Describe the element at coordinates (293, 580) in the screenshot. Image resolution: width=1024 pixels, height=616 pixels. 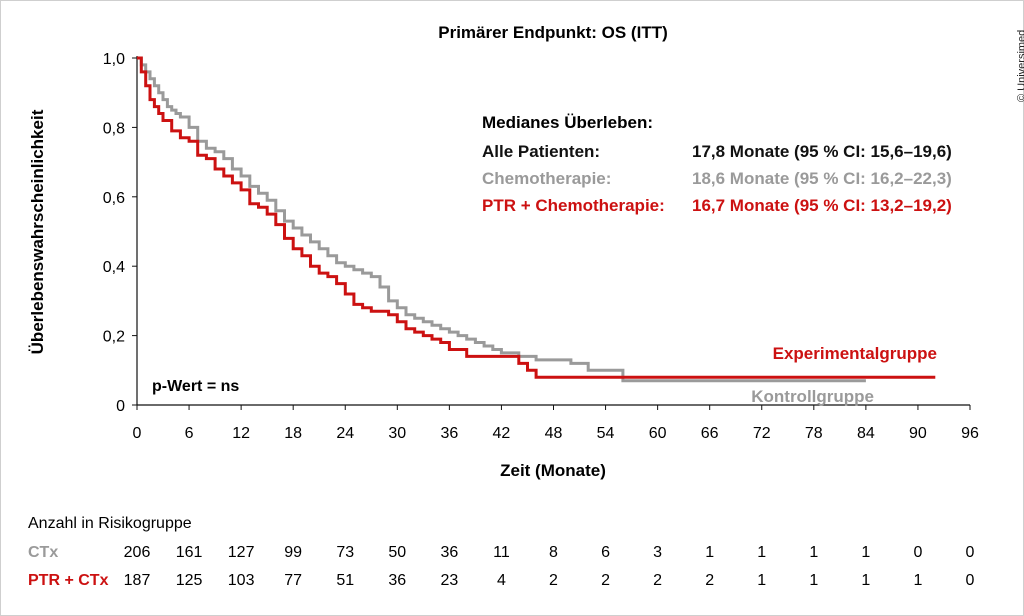
I see `risk-table-cell: 77` at that location.